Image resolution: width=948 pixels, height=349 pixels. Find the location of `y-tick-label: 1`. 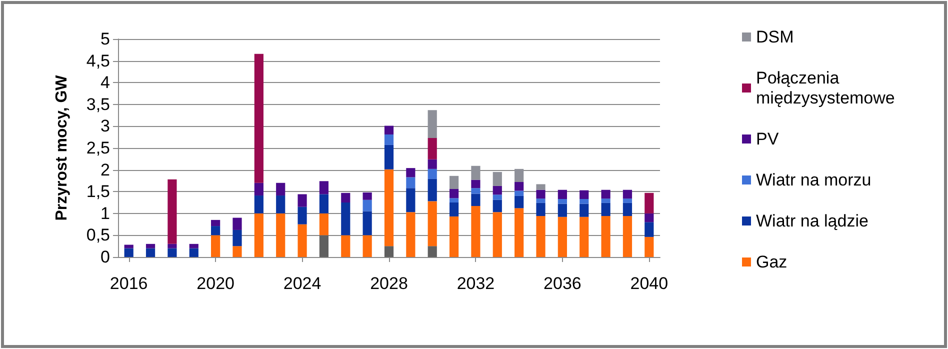

y-tick-label: 1 is located at coordinates (105, 213).